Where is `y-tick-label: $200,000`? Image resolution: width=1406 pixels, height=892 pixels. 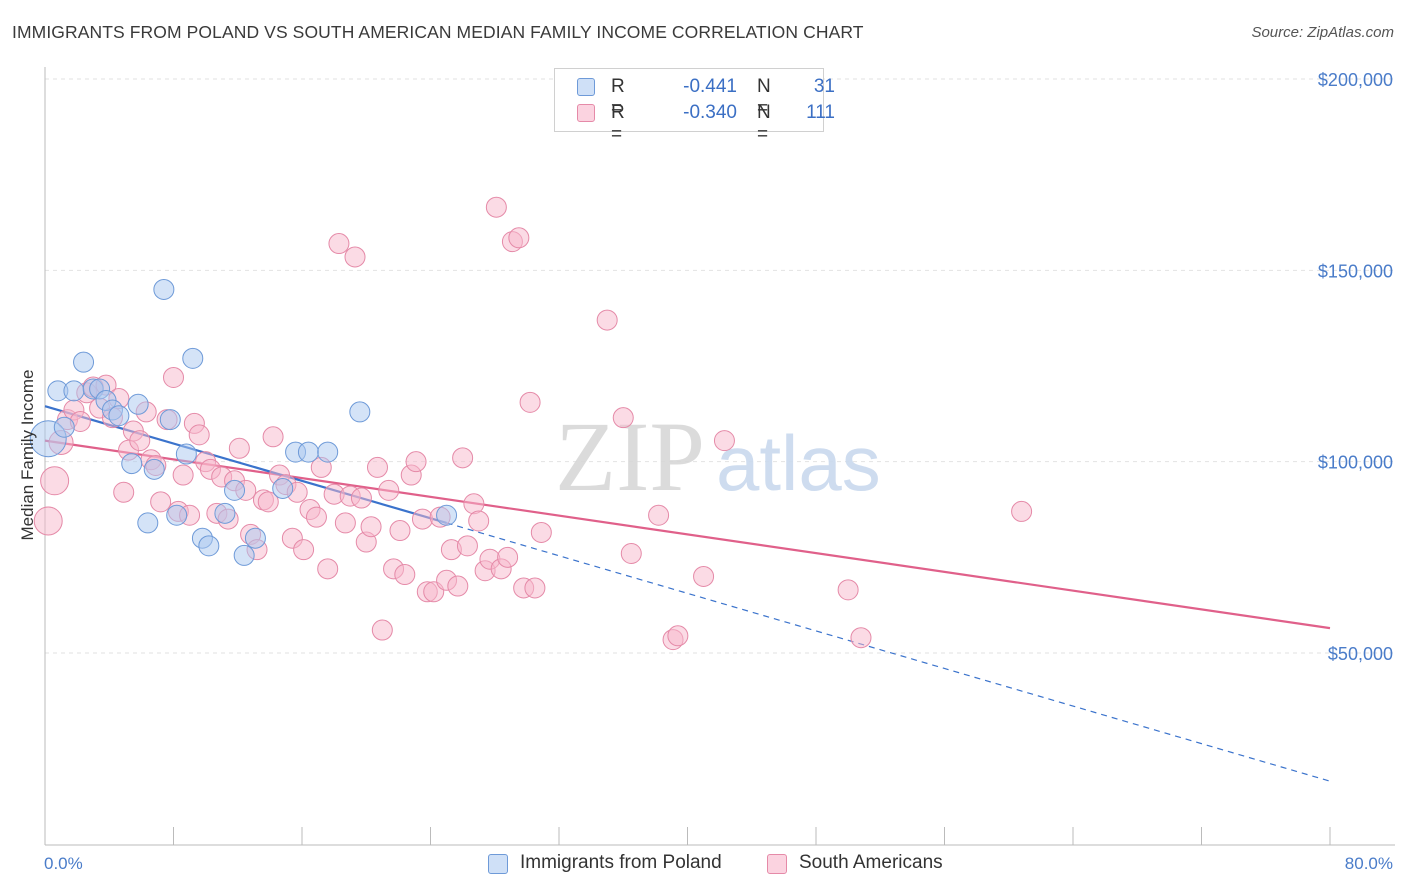 y-tick-label: $200,000 is located at coordinates (1355, 80).